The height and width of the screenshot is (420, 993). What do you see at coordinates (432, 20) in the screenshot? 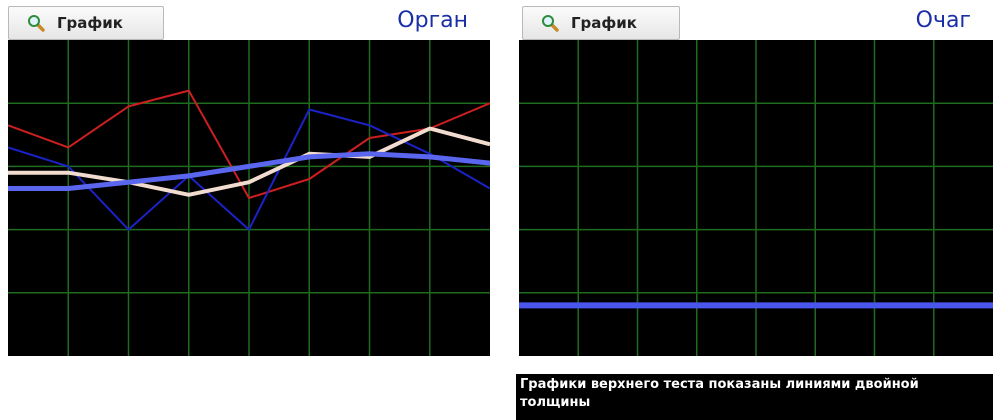
I see `organ-panel-title: Орган` at bounding box center [432, 20].